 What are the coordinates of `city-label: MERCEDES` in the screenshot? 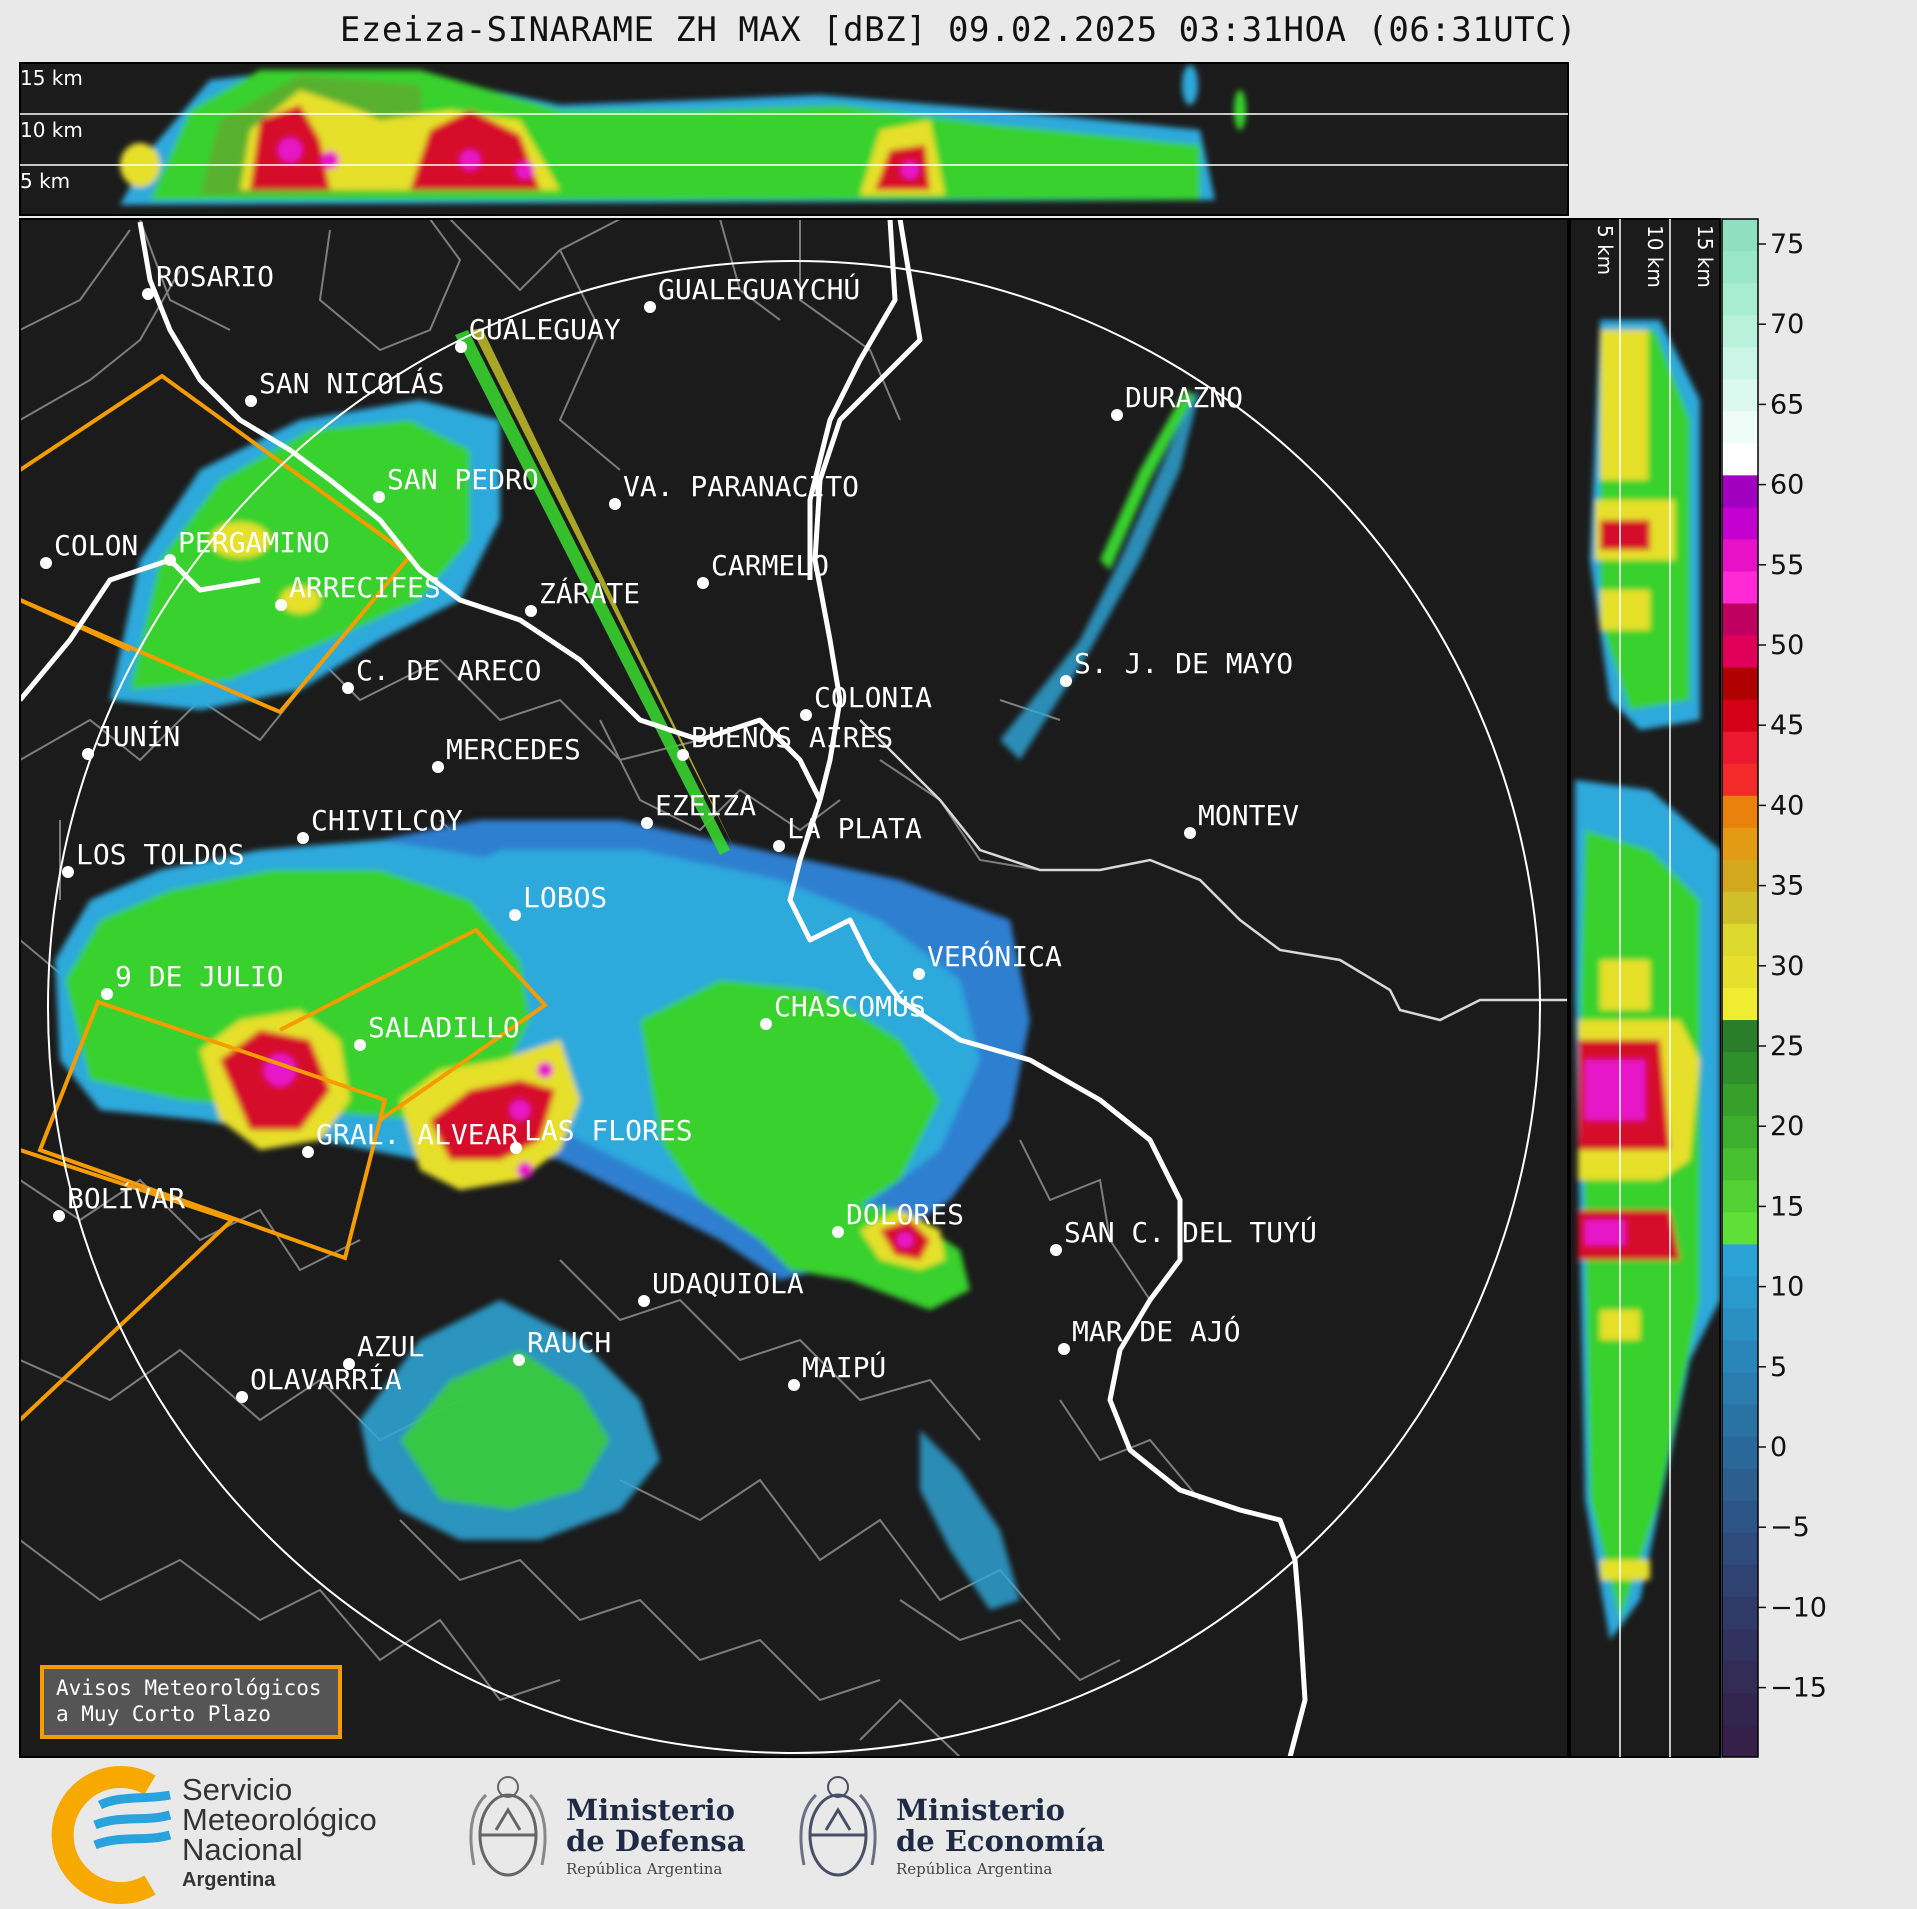 It's located at (513, 749).